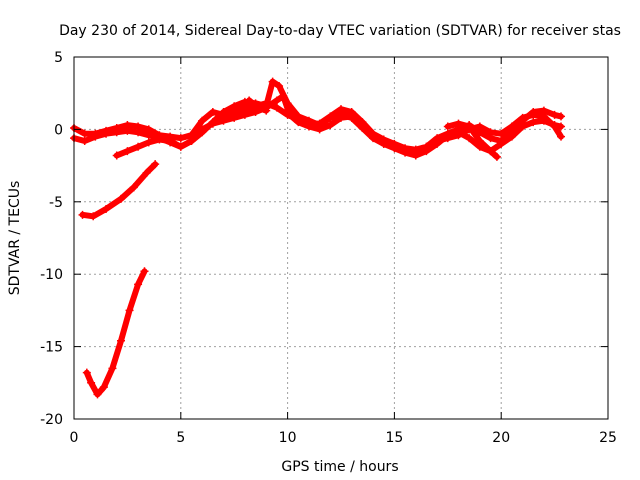  I want to click on y-tick-label: -20, so click(51, 420).